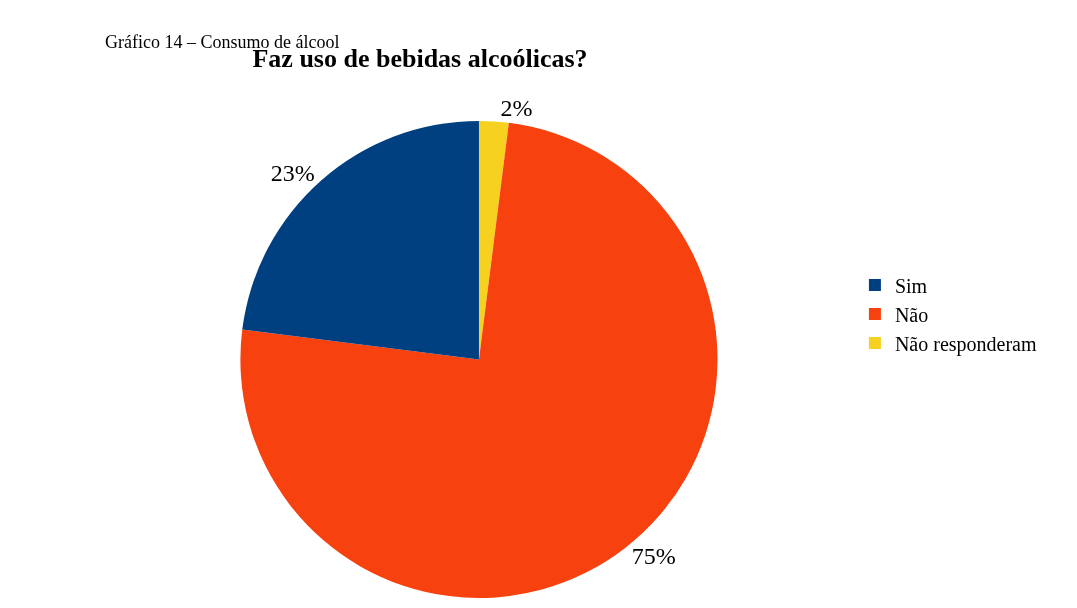 The width and height of the screenshot is (1077, 608). Describe the element at coordinates (911, 314) in the screenshot. I see `legend-label: Não` at that location.